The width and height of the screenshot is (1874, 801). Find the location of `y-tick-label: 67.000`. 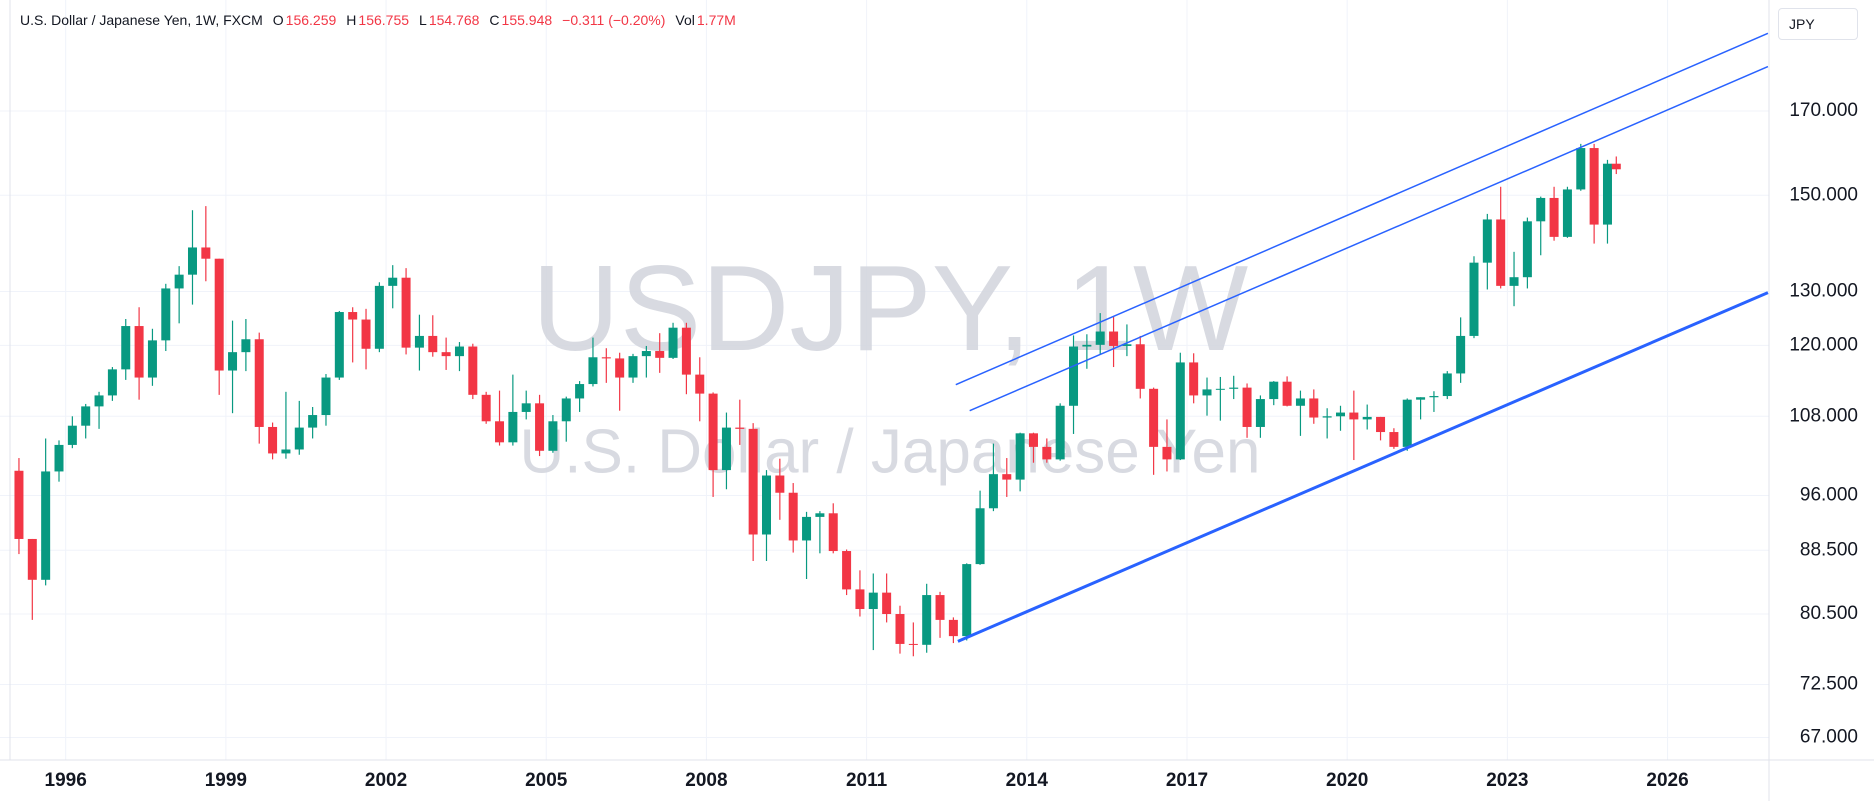

y-tick-label: 67.000 is located at coordinates (1829, 737).